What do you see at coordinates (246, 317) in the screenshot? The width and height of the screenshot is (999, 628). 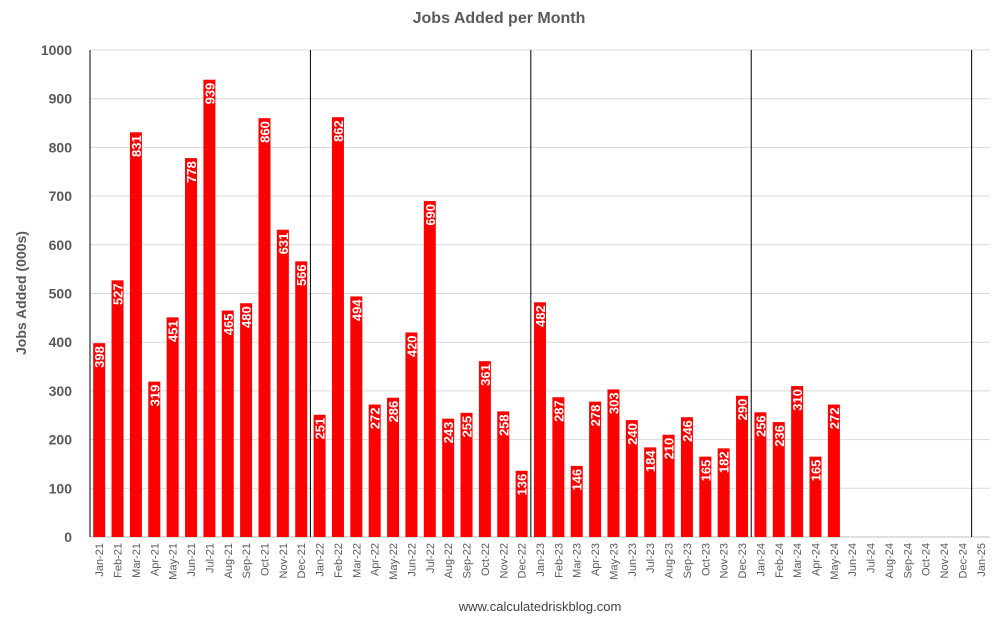 I see `data-label: 480` at bounding box center [246, 317].